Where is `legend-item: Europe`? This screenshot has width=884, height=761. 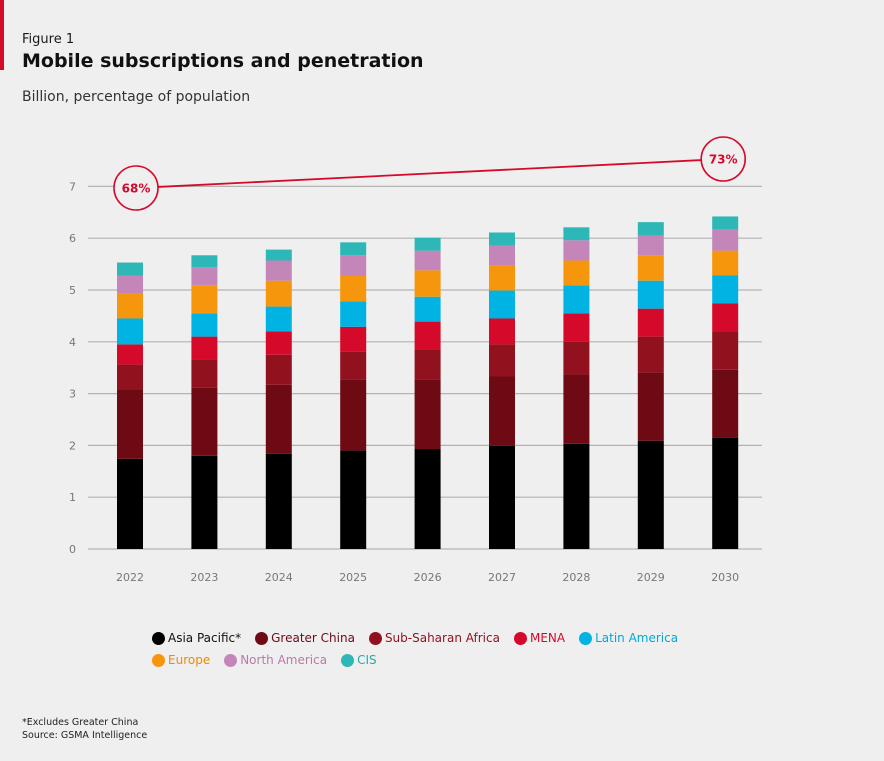 legend-item: Europe is located at coordinates (181, 660).